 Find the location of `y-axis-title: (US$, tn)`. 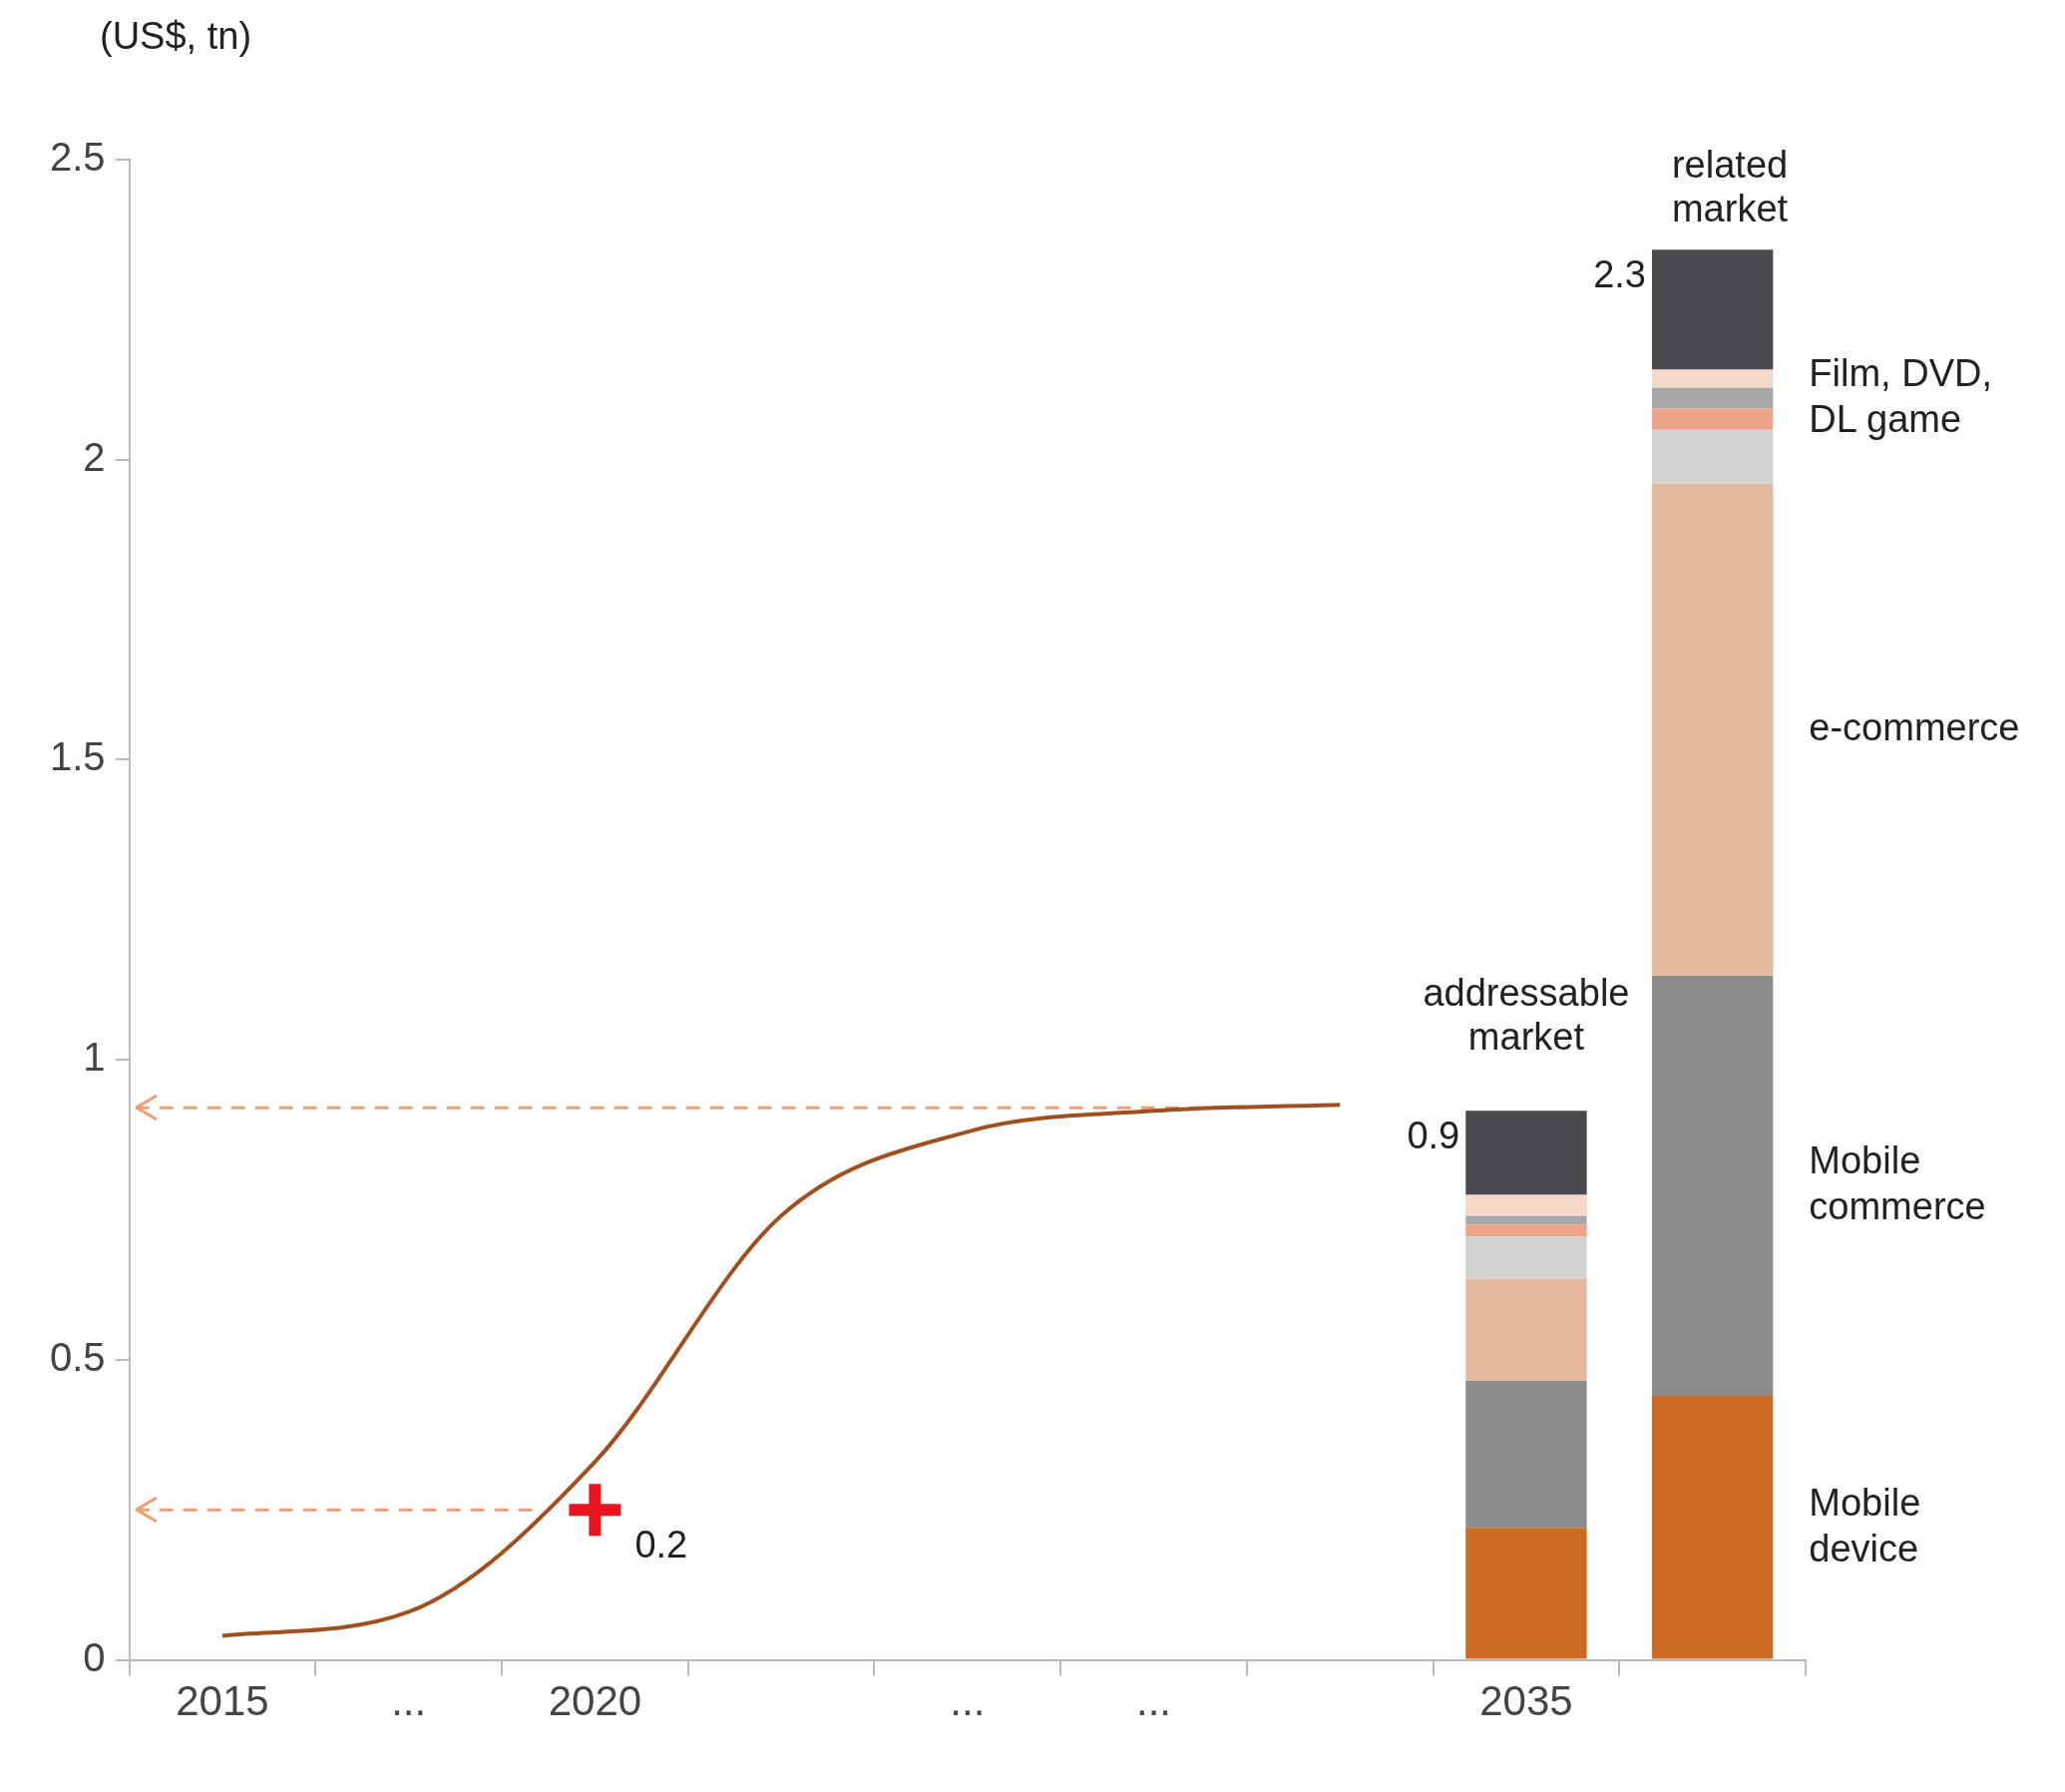

y-axis-title: (US$, tn) is located at coordinates (176, 36).